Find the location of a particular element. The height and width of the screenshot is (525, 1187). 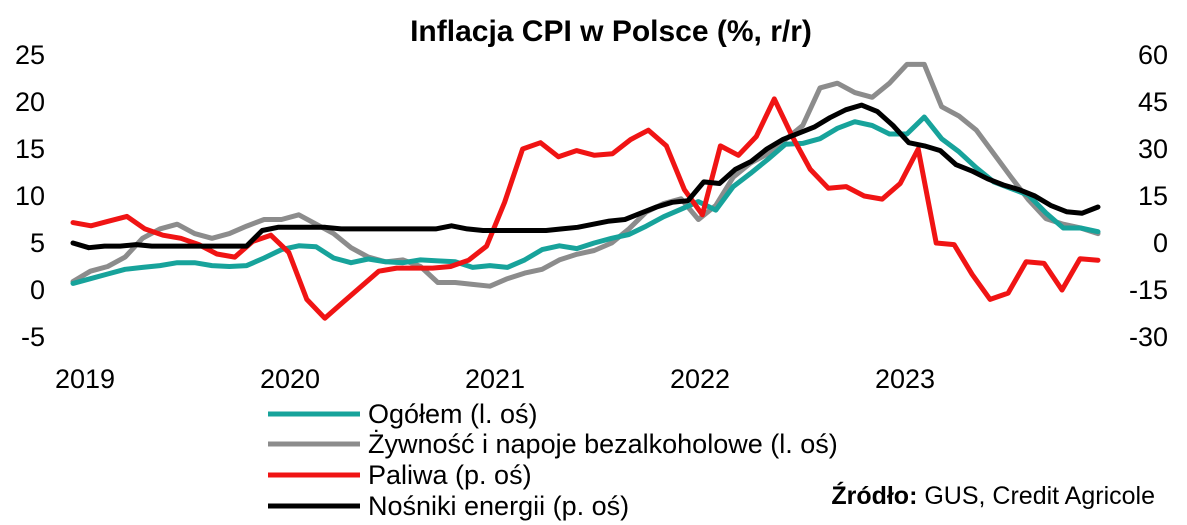

left-tick-label: 15 is located at coordinates (30, 149).